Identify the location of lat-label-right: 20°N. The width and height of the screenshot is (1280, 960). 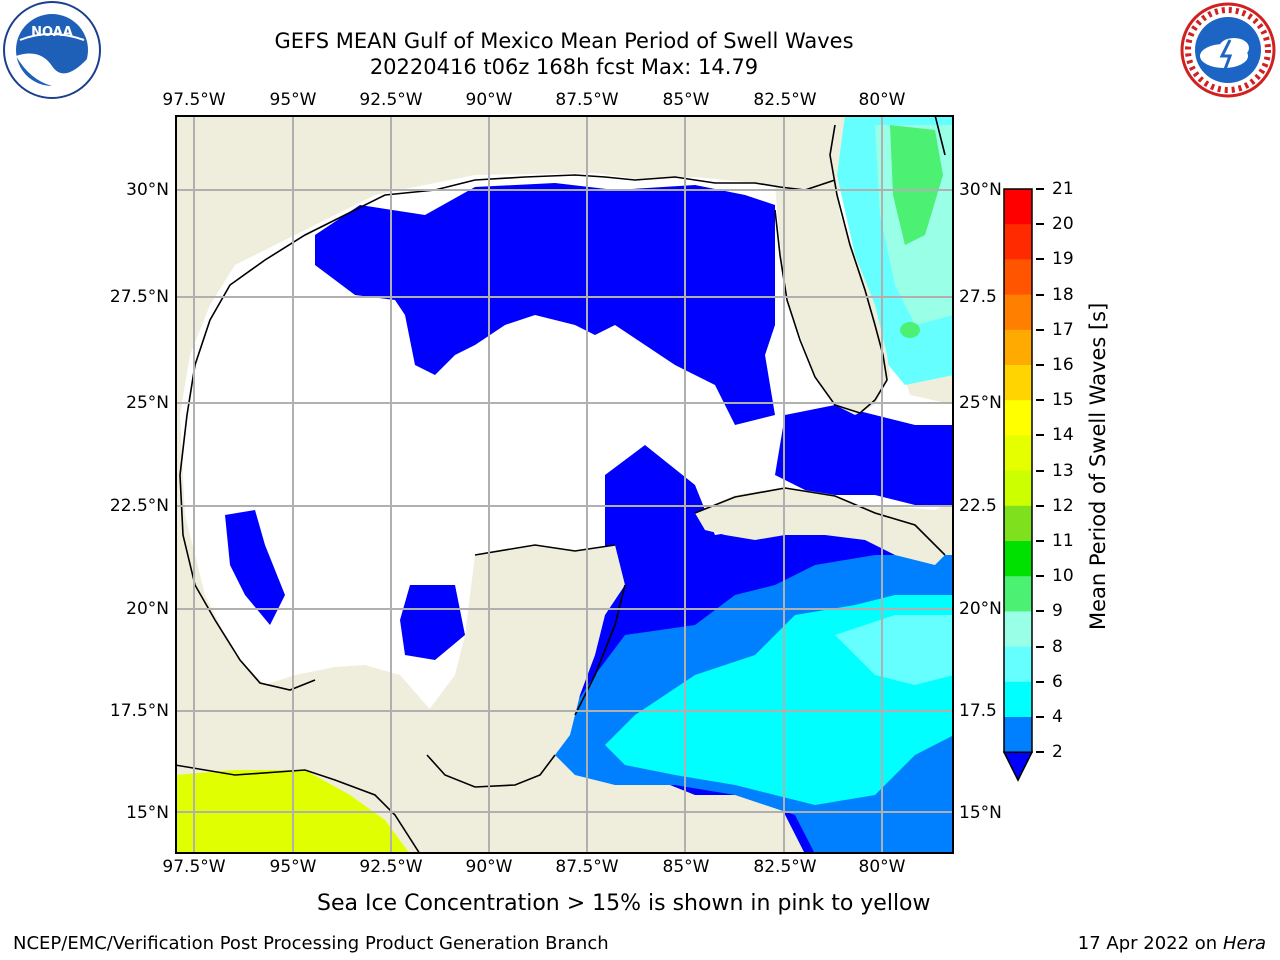
(980, 609).